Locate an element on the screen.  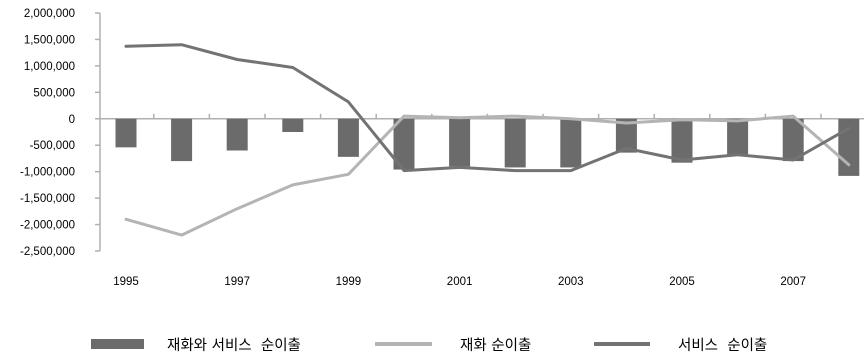
legend-swatch is located at coordinates (117, 344).